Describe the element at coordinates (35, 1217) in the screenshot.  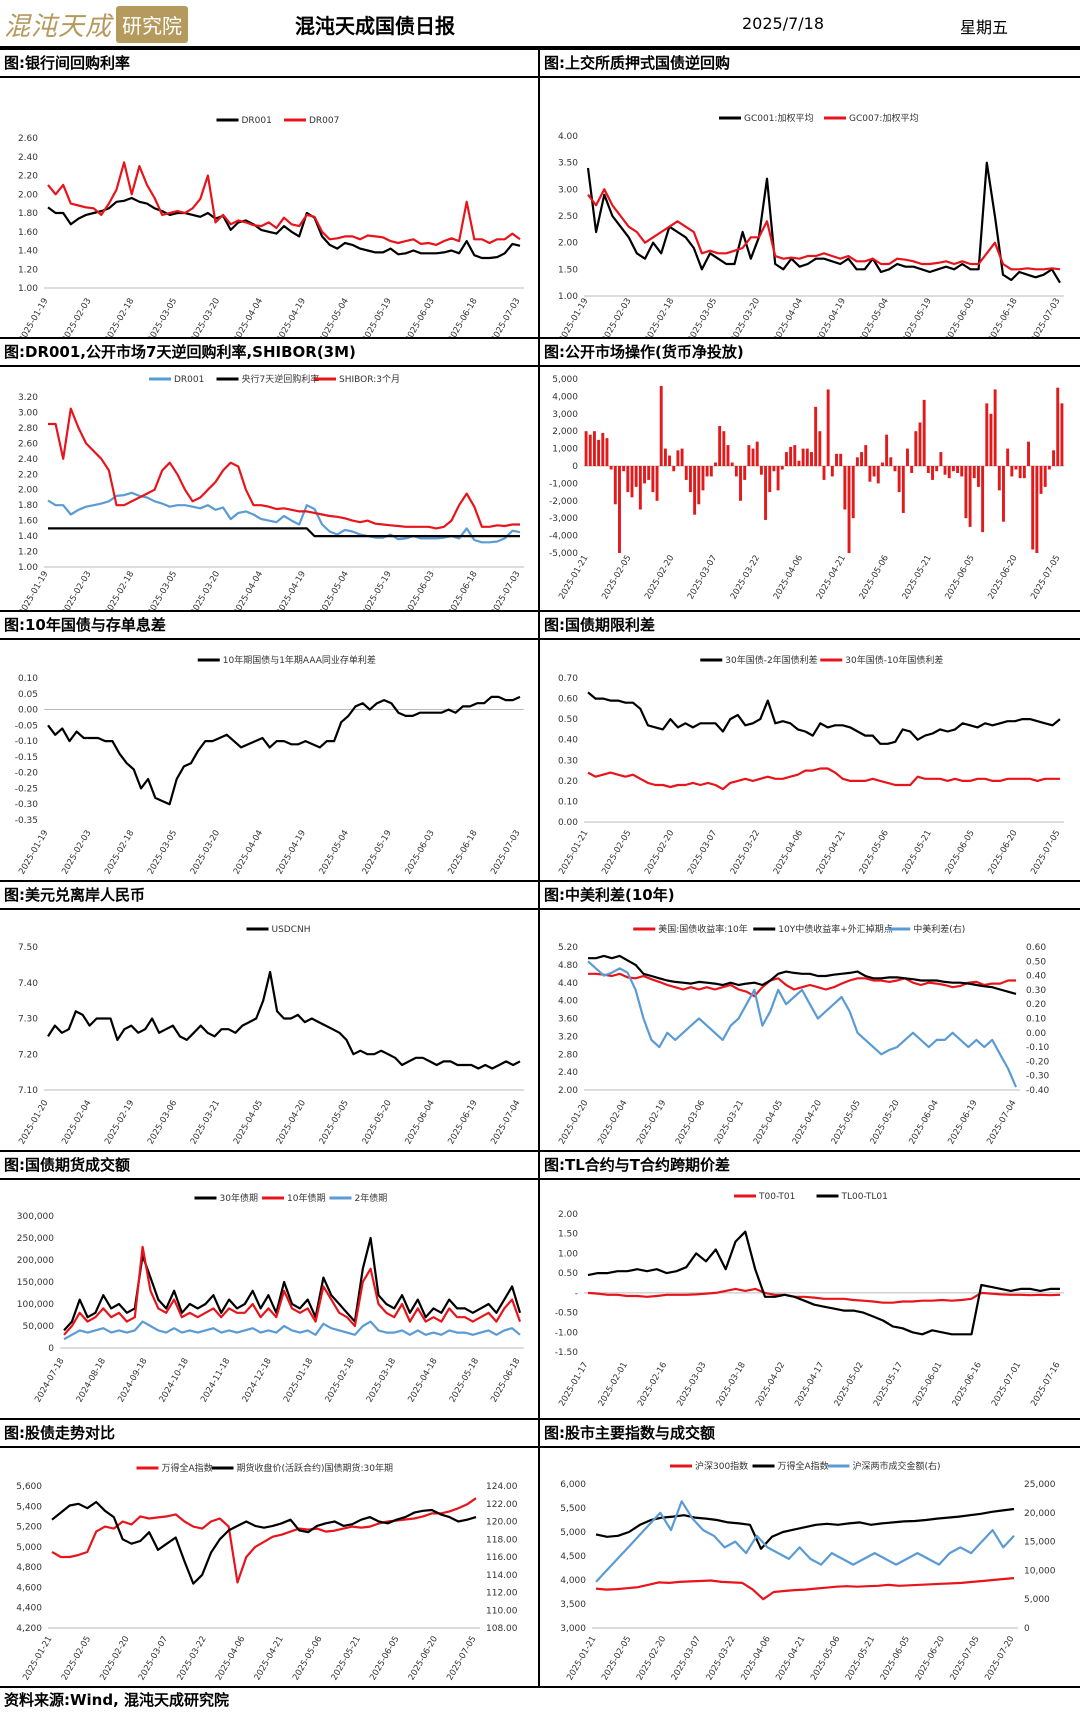
I see `y-tick-label: 300,000` at that location.